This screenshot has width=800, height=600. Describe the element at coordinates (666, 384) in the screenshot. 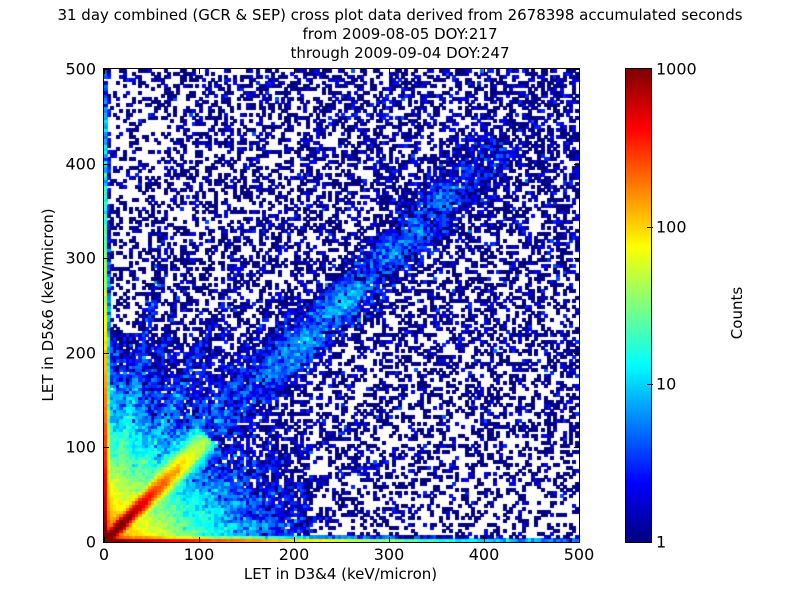

I see `colorbar-ticklabel-10: 10` at that location.